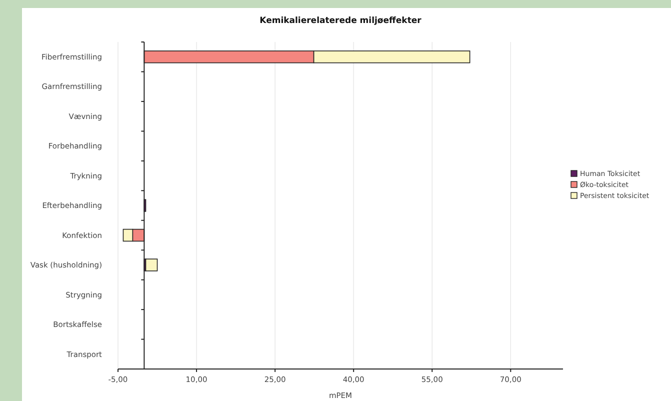 The height and width of the screenshot is (401, 671). Describe the element at coordinates (341, 21) in the screenshot. I see `chart-title: Kemikalierelaterede miljøeffekter` at that location.